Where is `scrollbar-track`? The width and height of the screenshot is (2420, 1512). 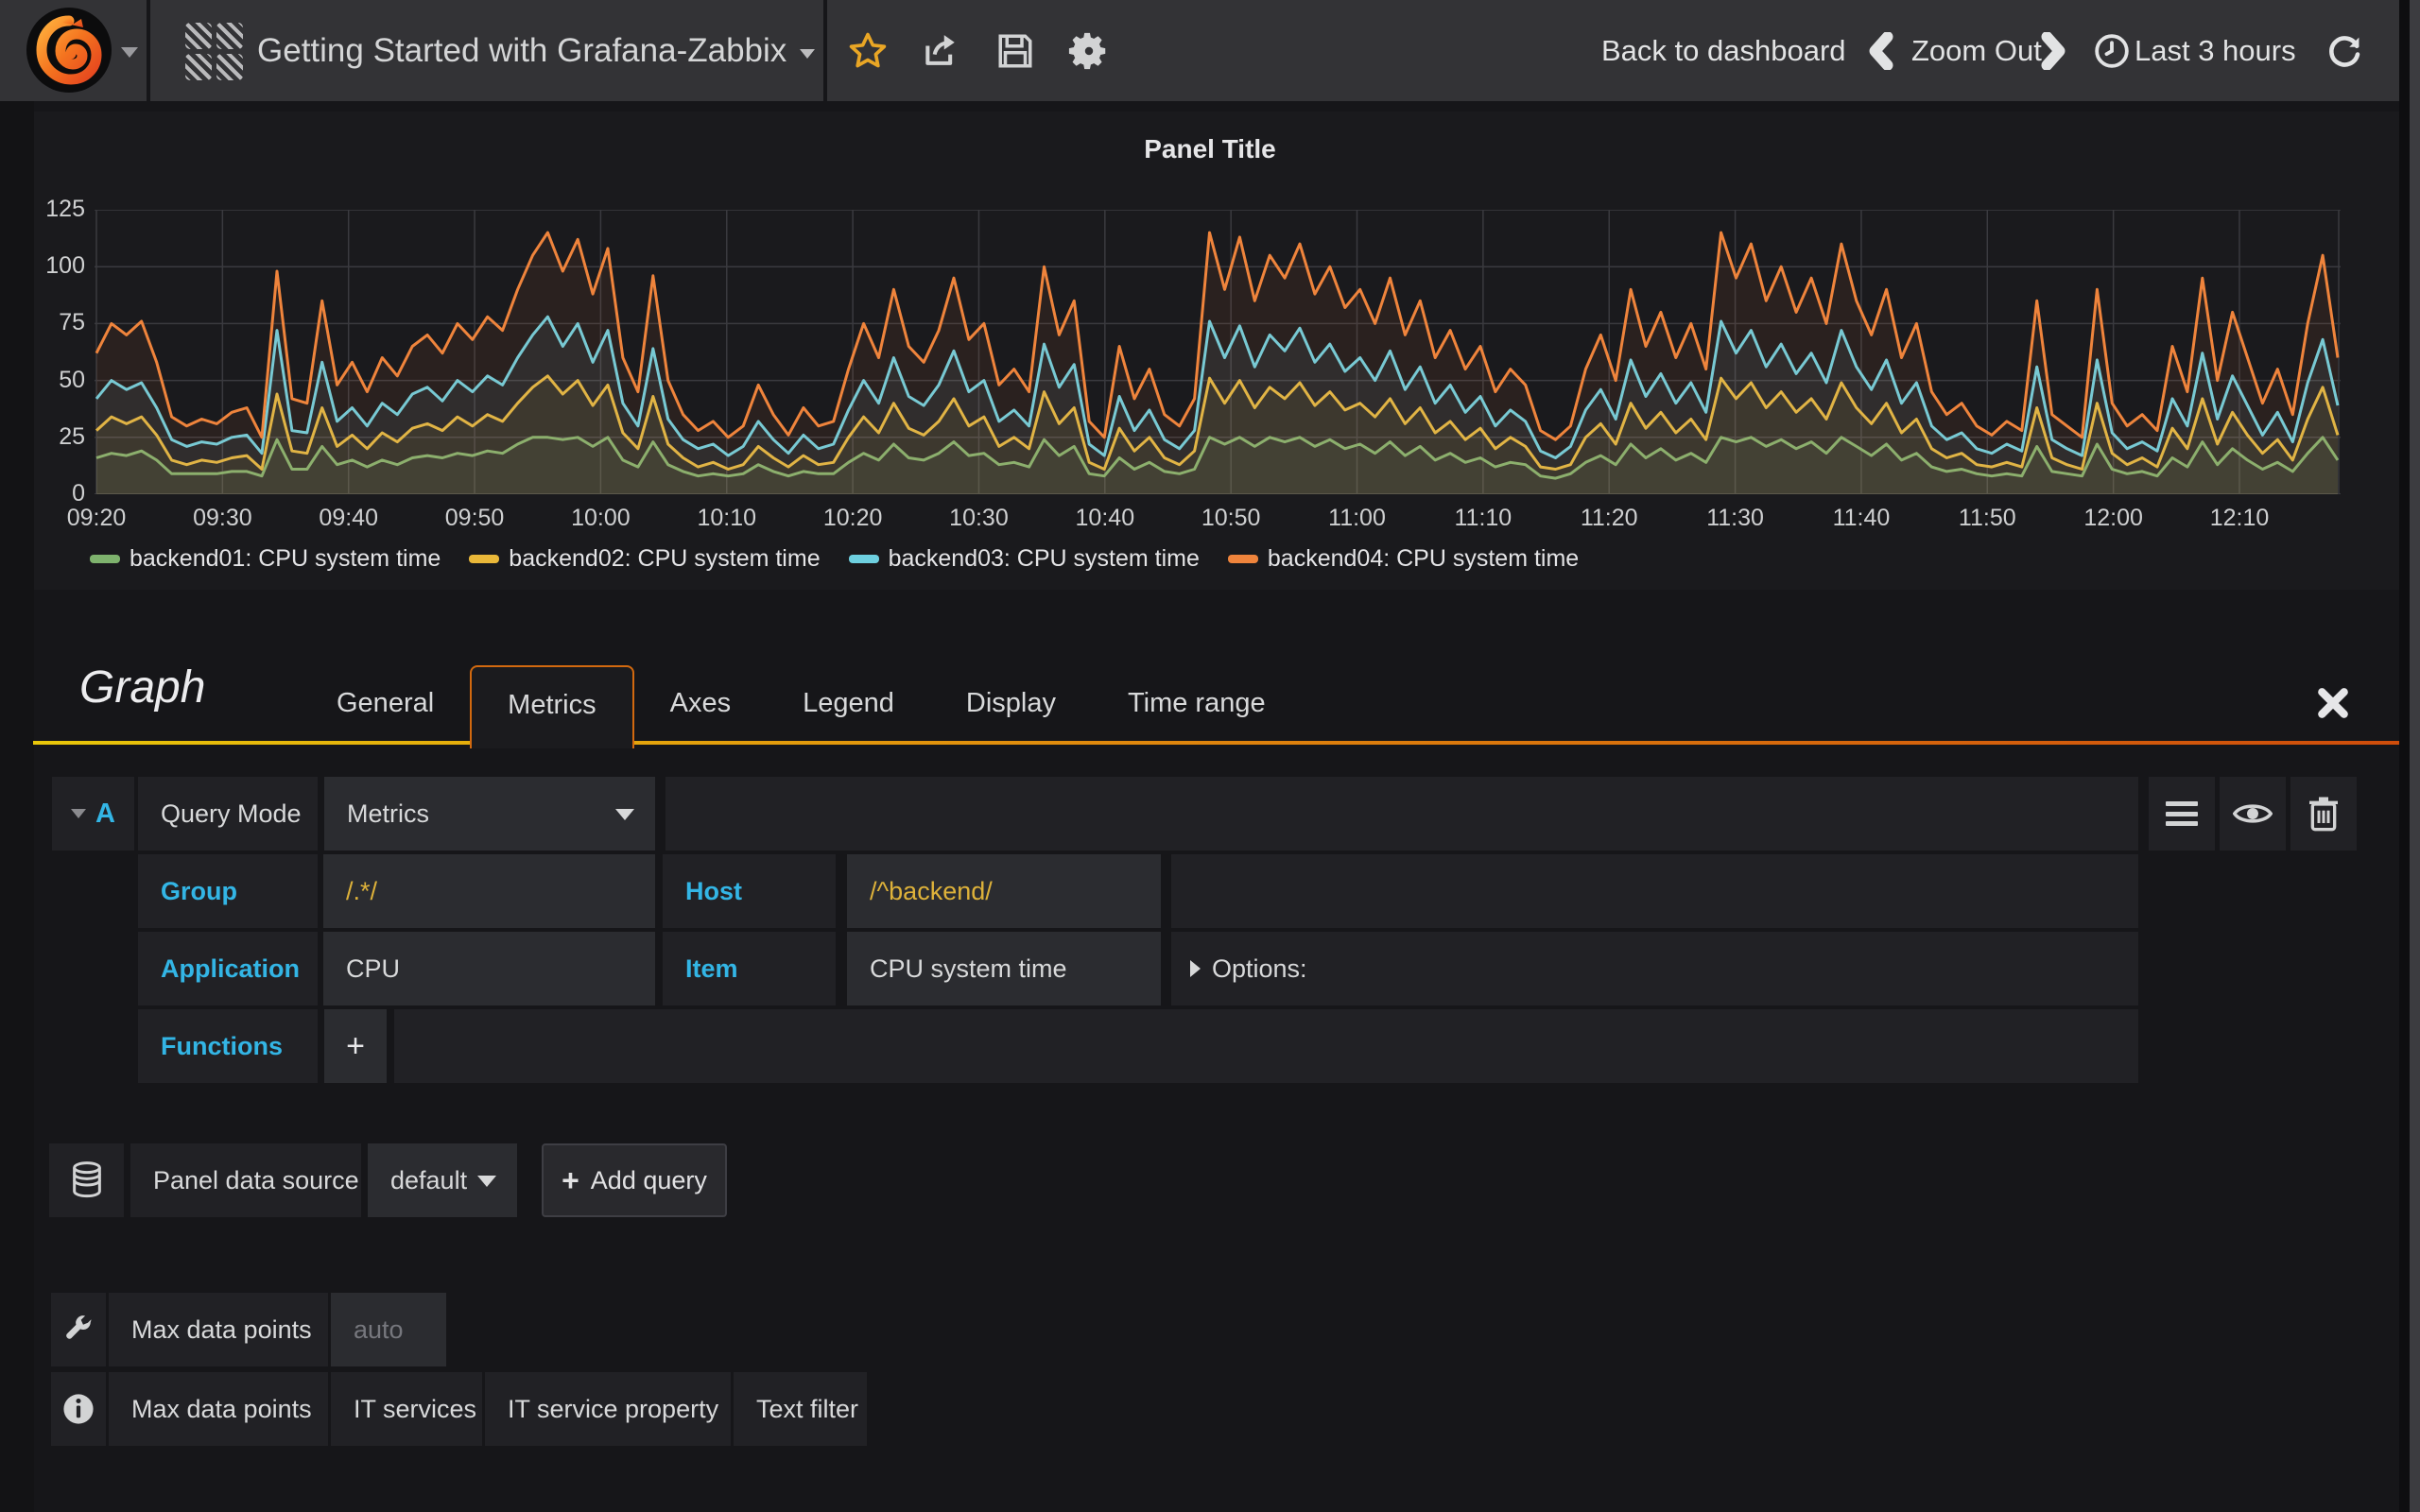
scrollbar-track is located at coordinates (2409, 756).